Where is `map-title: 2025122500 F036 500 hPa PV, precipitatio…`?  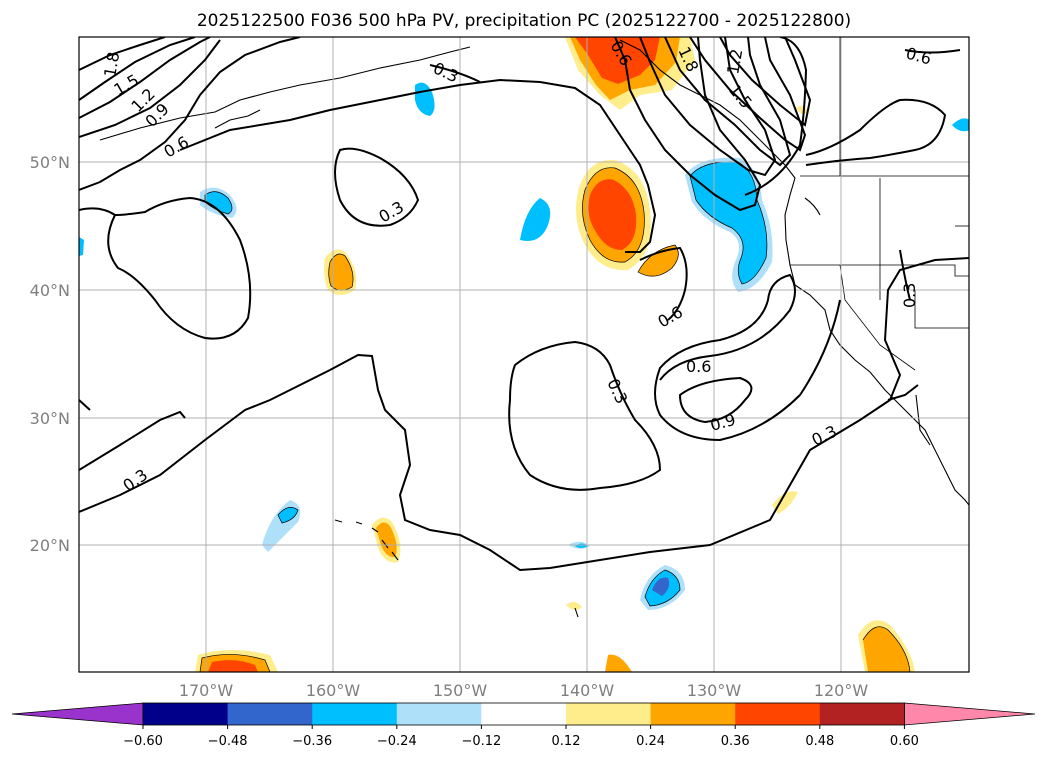
map-title: 2025122500 F036 500 hPa PV, precipitatio… is located at coordinates (524, 21).